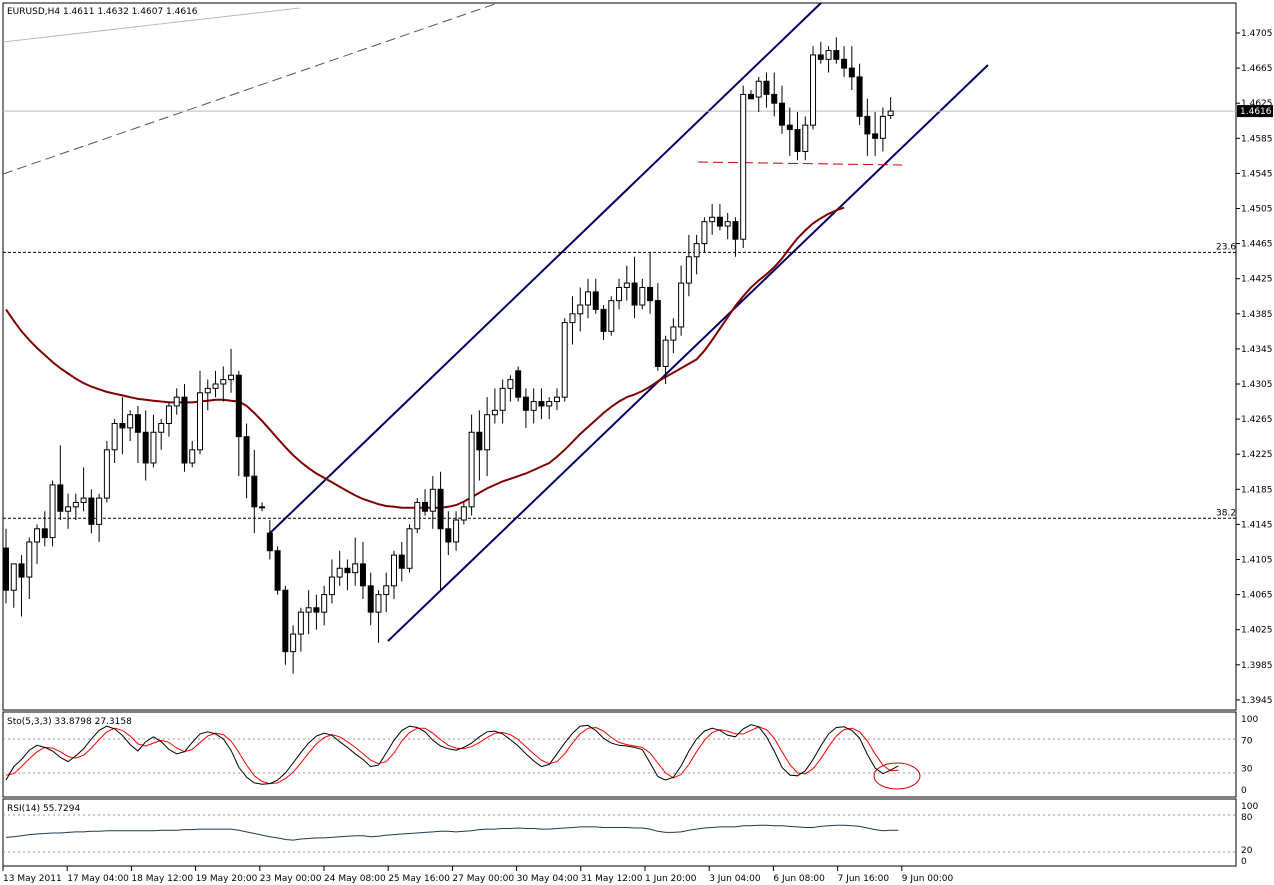  What do you see at coordinates (799, 879) in the screenshot?
I see `time-tick-label: 6 Jun 08:00` at bounding box center [799, 879].